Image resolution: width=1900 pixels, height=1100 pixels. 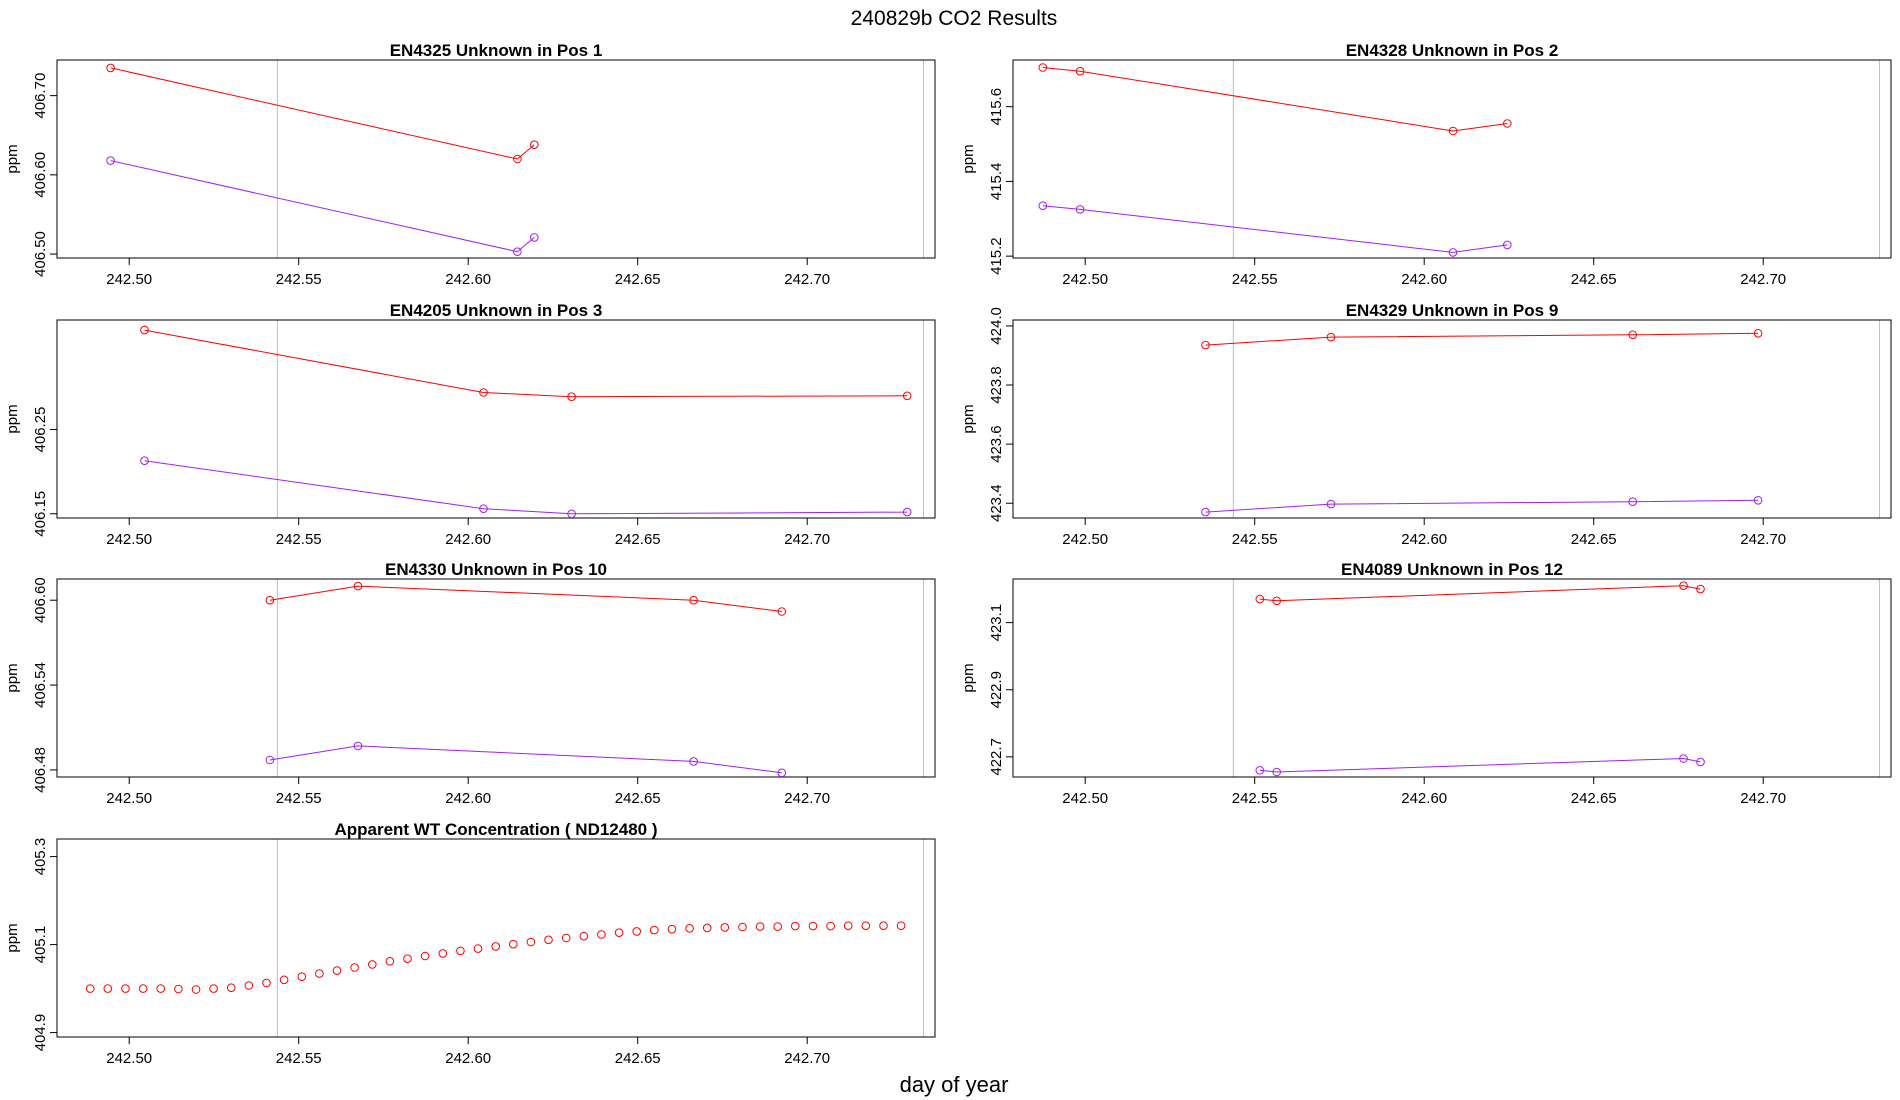 I want to click on figure-title: 240829b CO2 Results, so click(x=954, y=18).